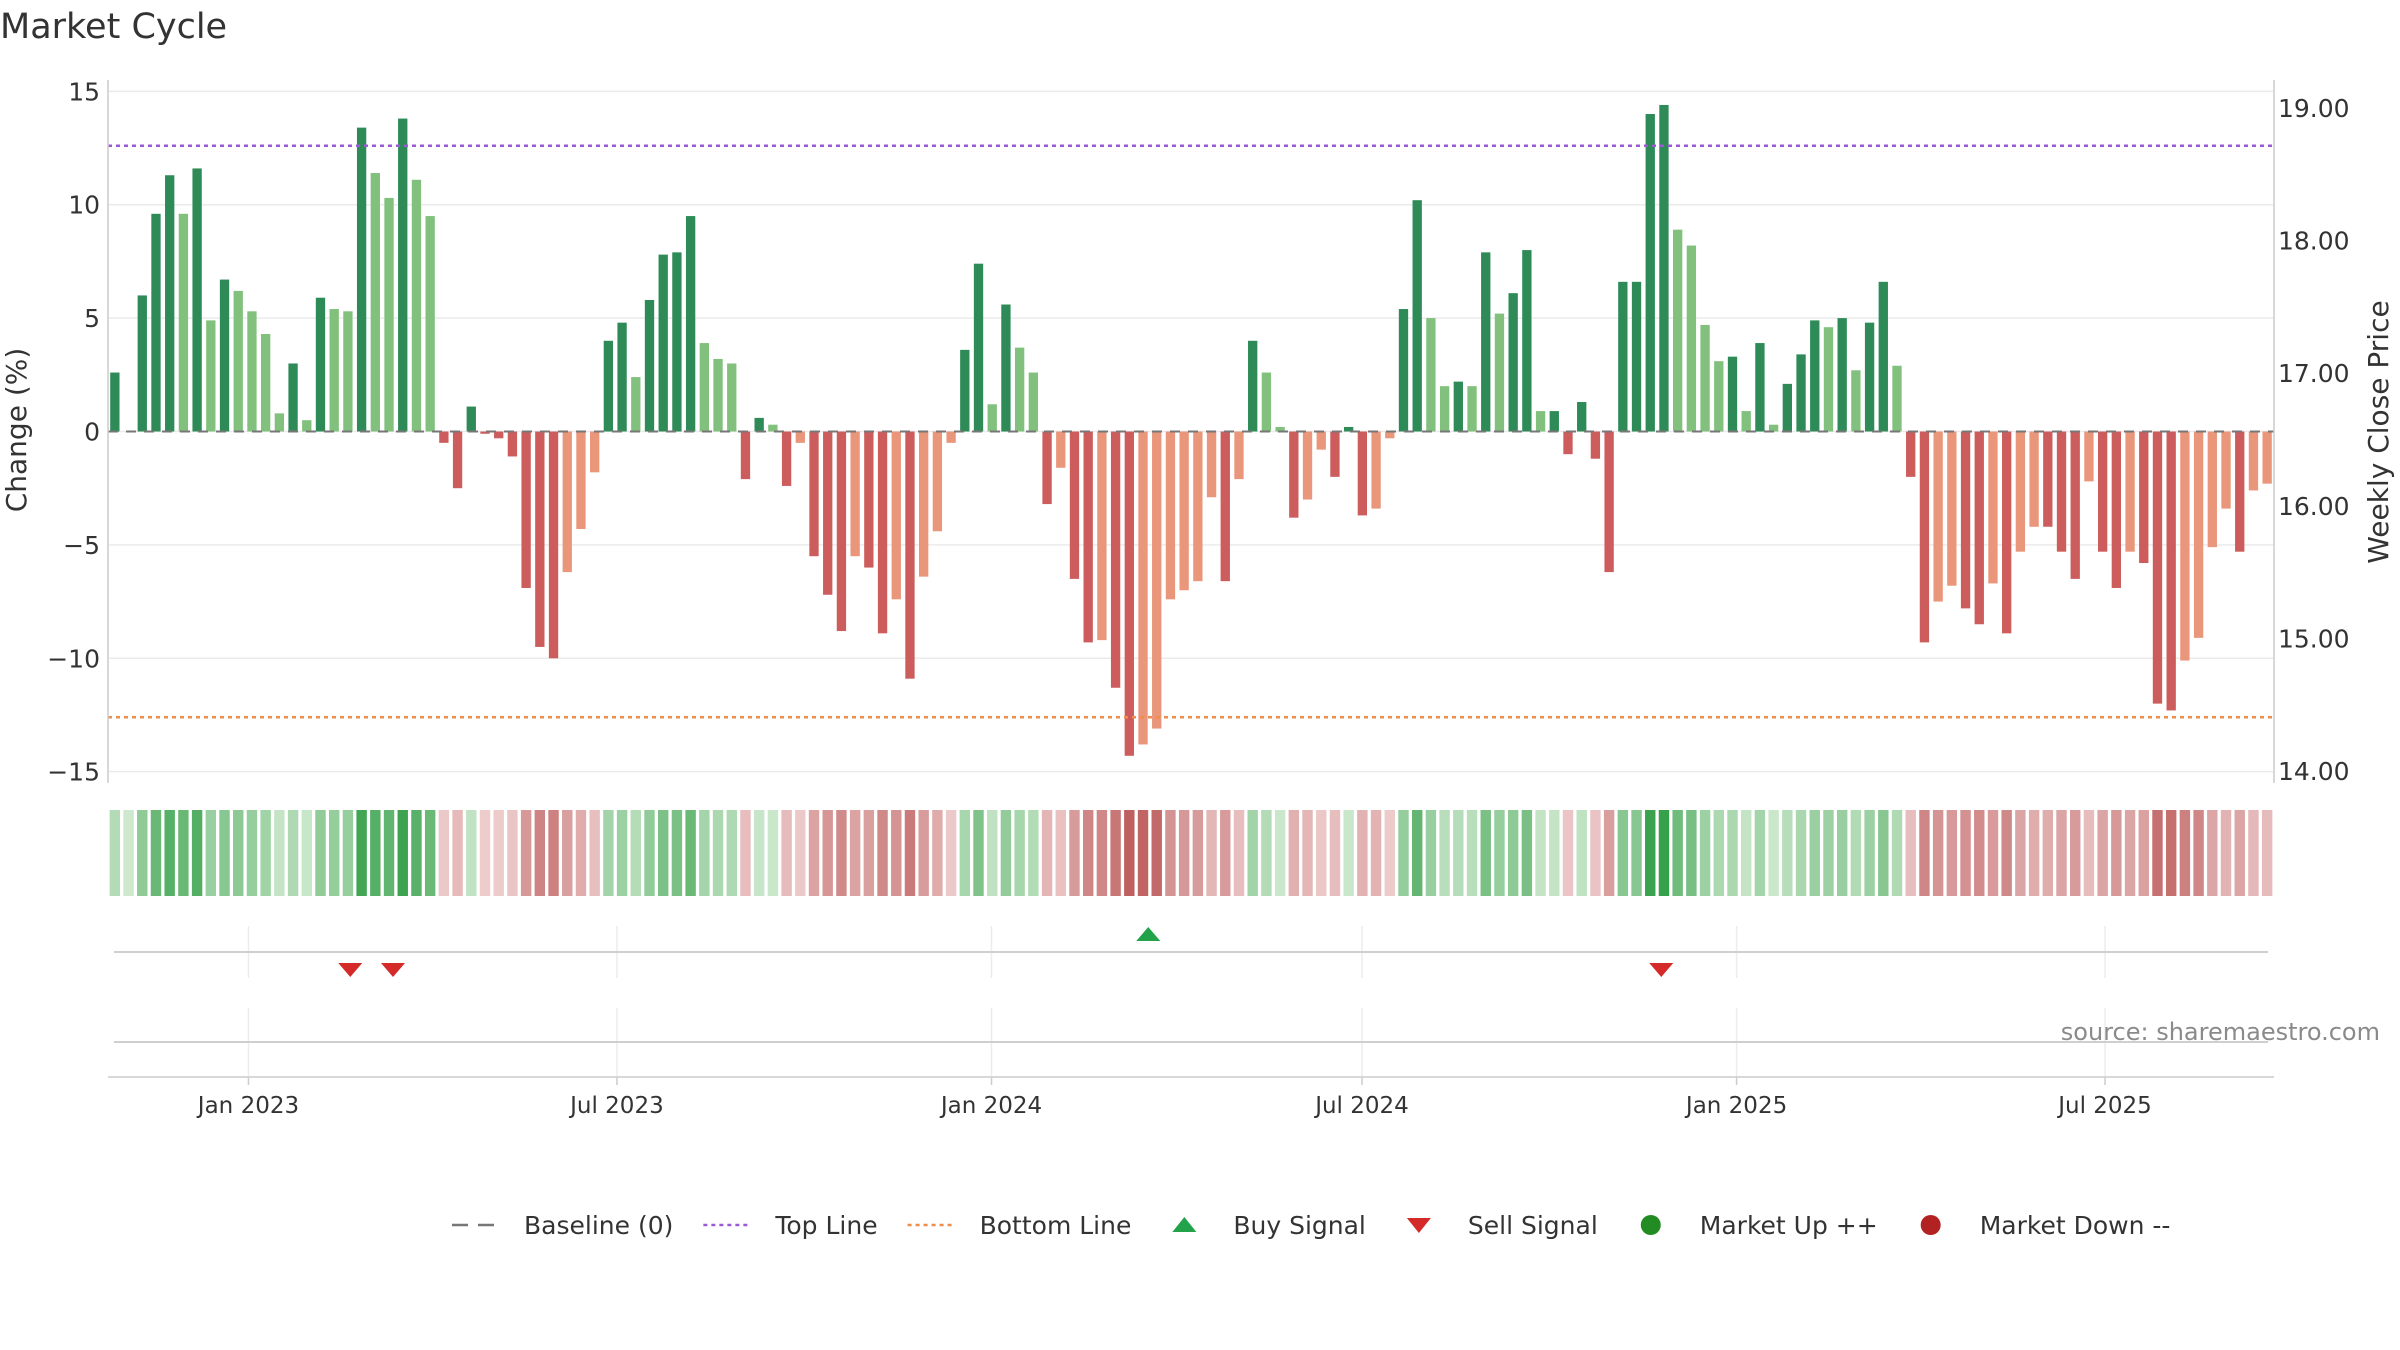 The width and height of the screenshot is (2400, 1350). What do you see at coordinates (73, 772) in the screenshot?
I see `y-left-tick-label: −15` at bounding box center [73, 772].